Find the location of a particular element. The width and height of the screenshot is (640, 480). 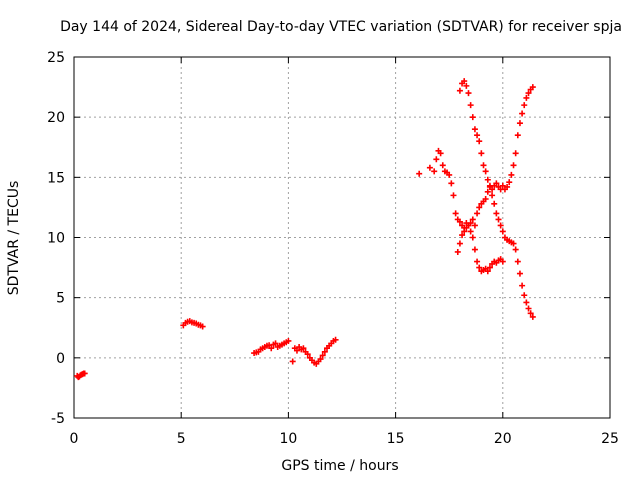

x-tick-label: 20 is located at coordinates (503, 439).